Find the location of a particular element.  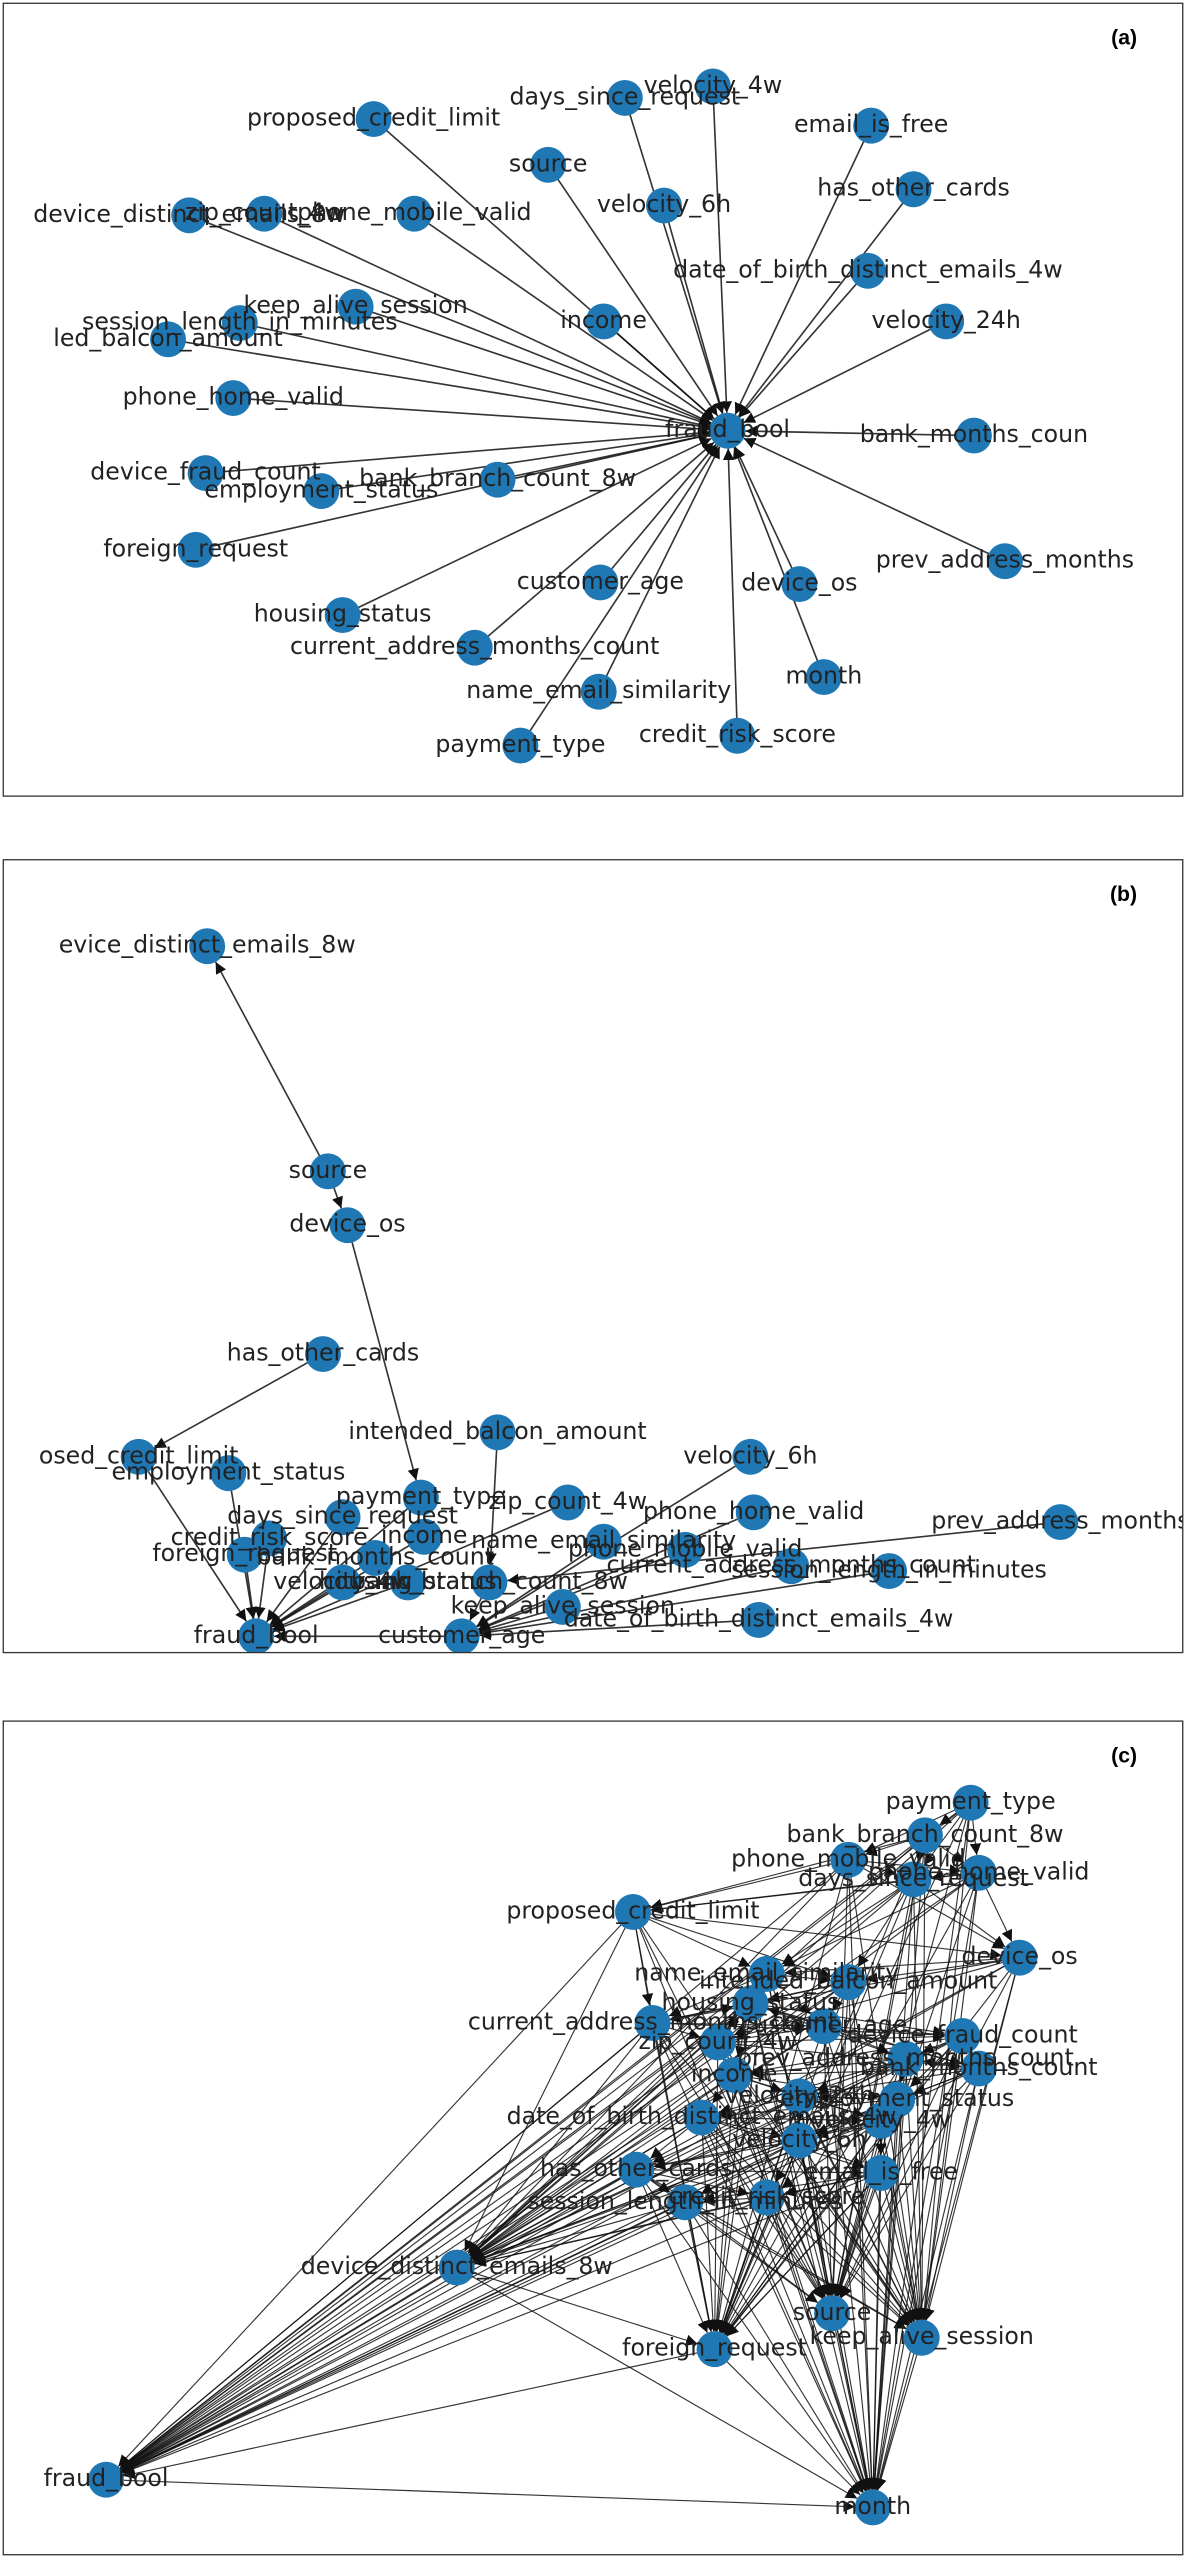

node-label: housing_status is located at coordinates (408, 1581).